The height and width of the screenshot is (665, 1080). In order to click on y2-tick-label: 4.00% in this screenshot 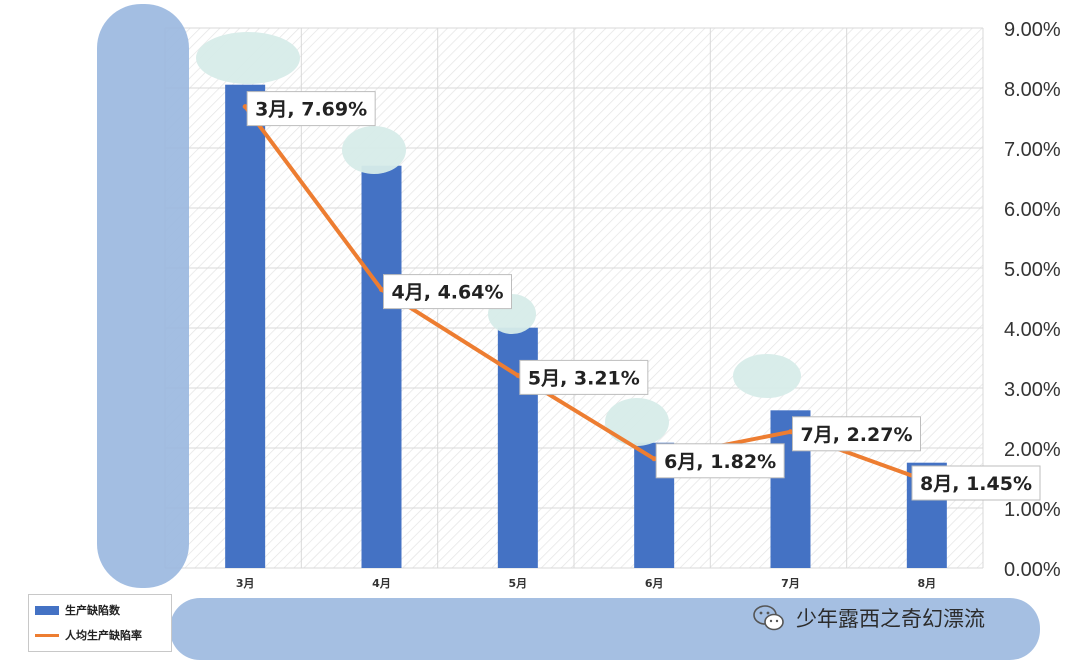, I will do `click(1032, 330)`.